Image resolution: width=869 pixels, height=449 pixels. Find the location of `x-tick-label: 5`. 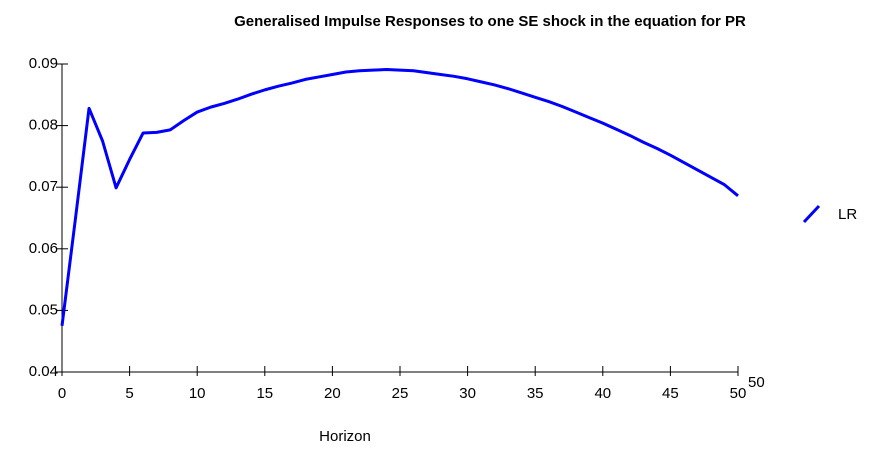

x-tick-label: 5 is located at coordinates (129, 393).